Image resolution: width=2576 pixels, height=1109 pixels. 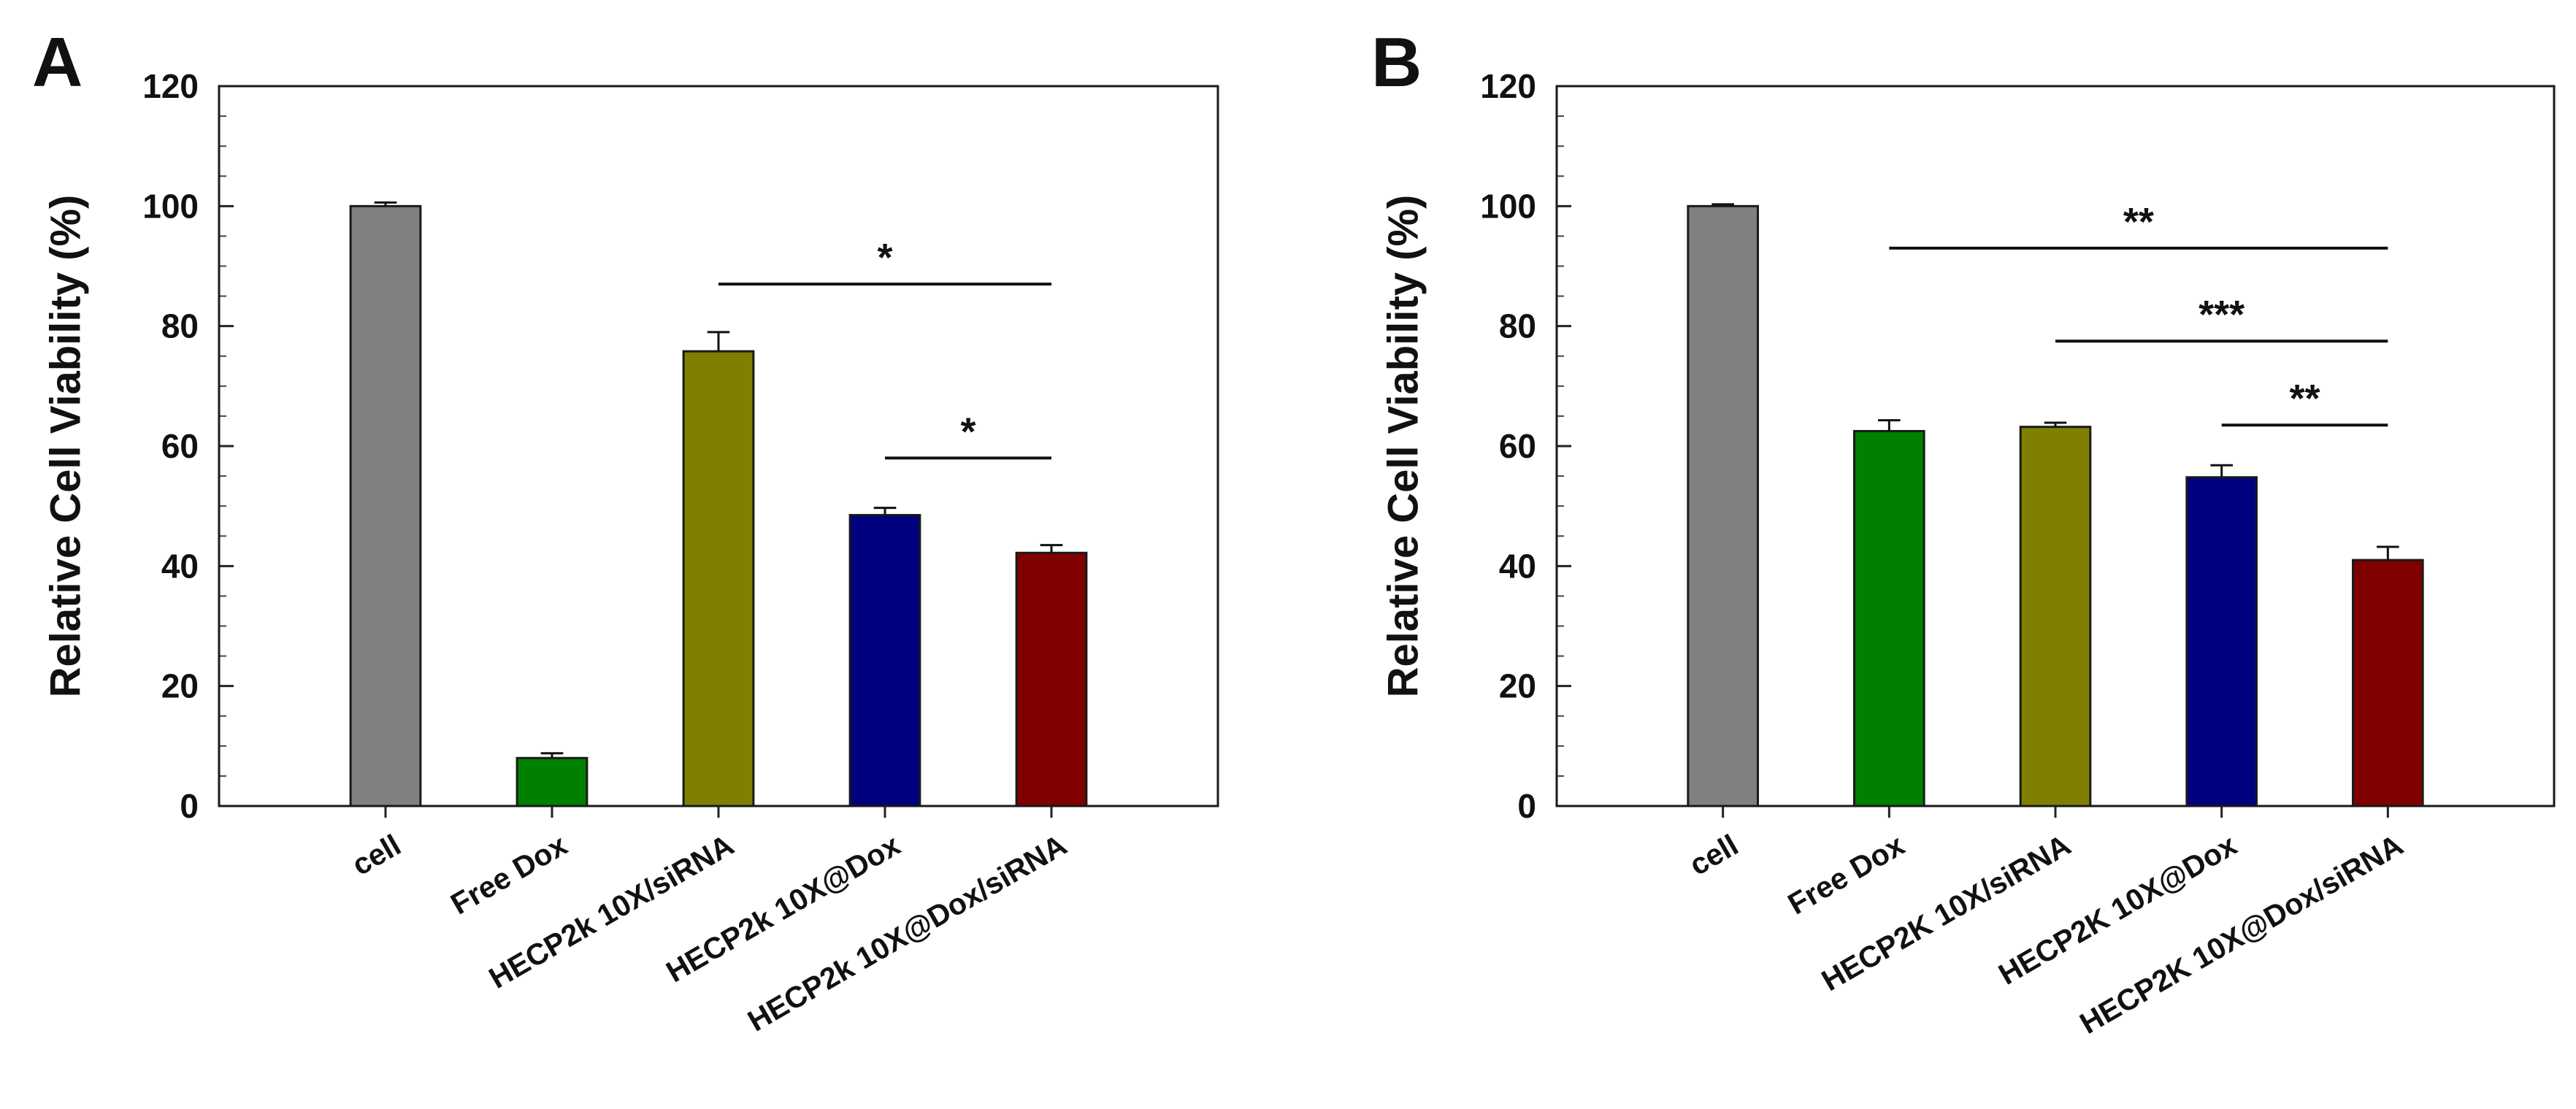 What do you see at coordinates (57, 62) in the screenshot?
I see `panel-label: A` at bounding box center [57, 62].